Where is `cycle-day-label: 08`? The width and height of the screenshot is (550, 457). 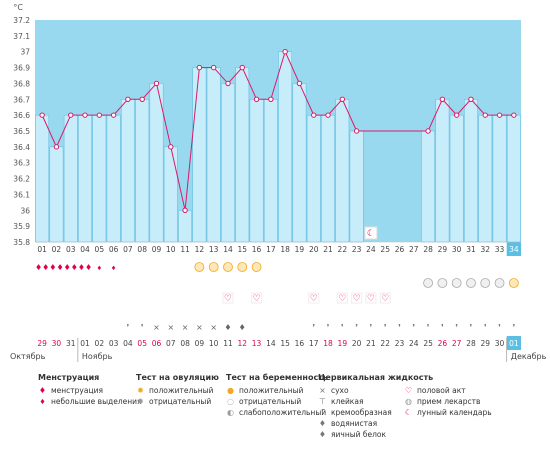 cycle-day-label: 08 is located at coordinates (142, 249).